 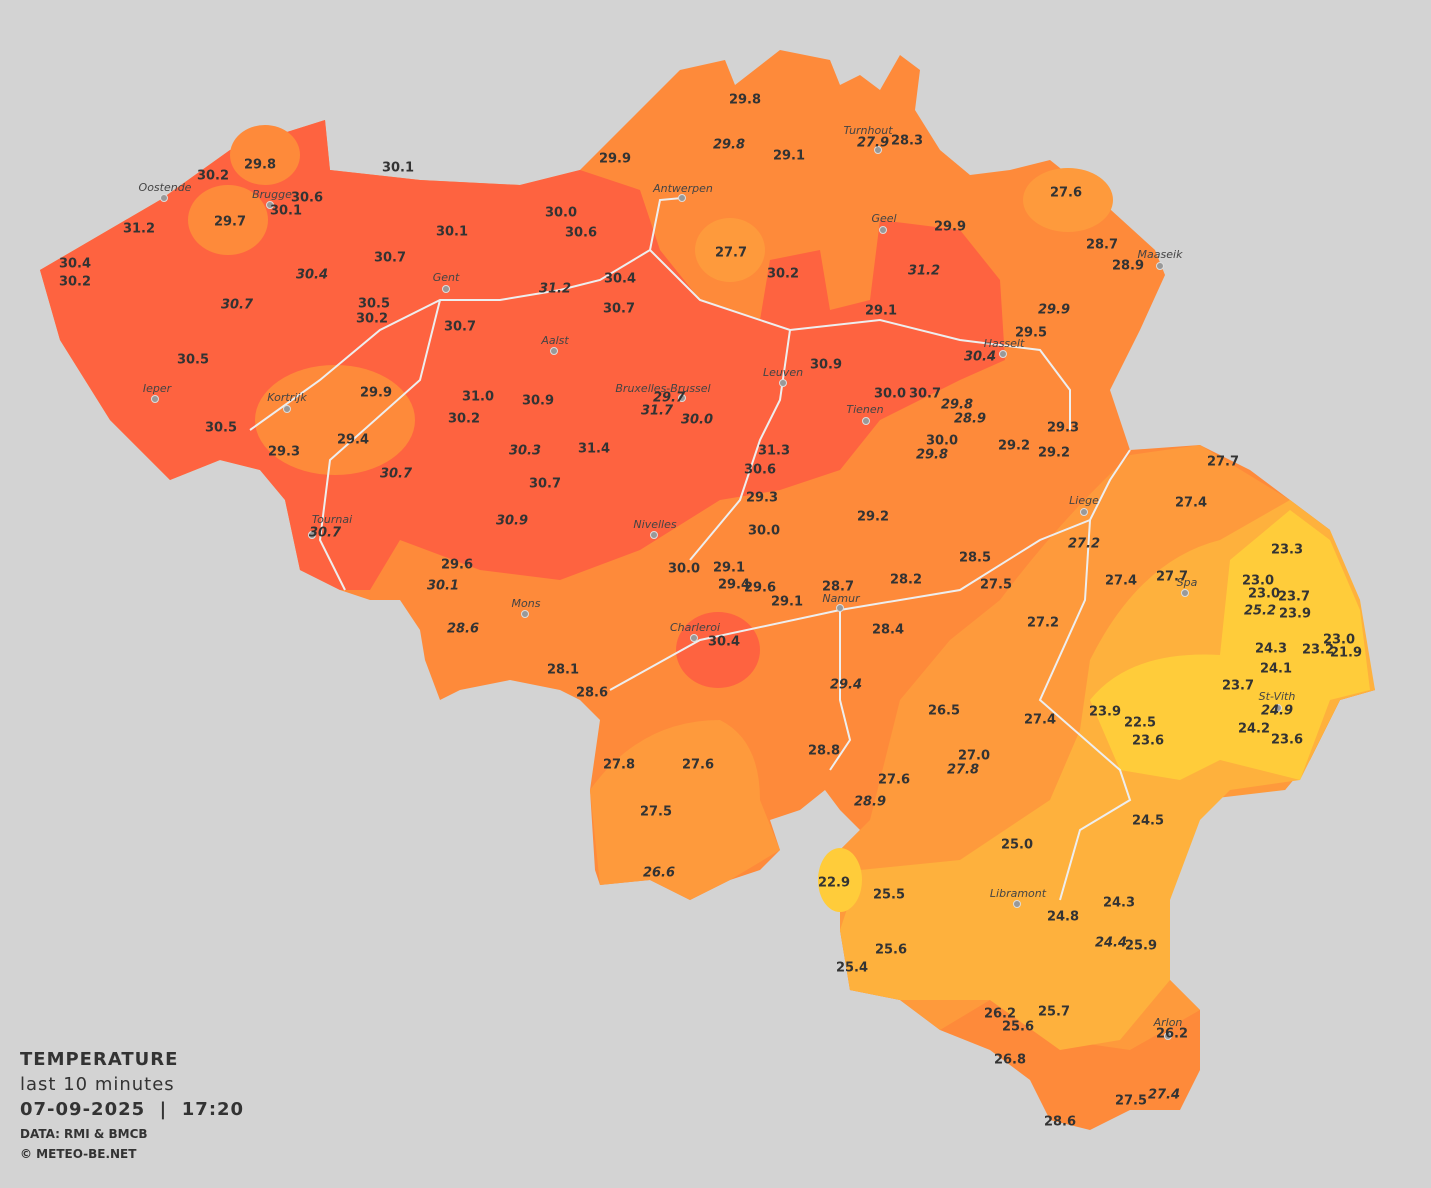 What do you see at coordinates (1063, 917) in the screenshot?
I see `temperature-reading: 24.8` at bounding box center [1063, 917].